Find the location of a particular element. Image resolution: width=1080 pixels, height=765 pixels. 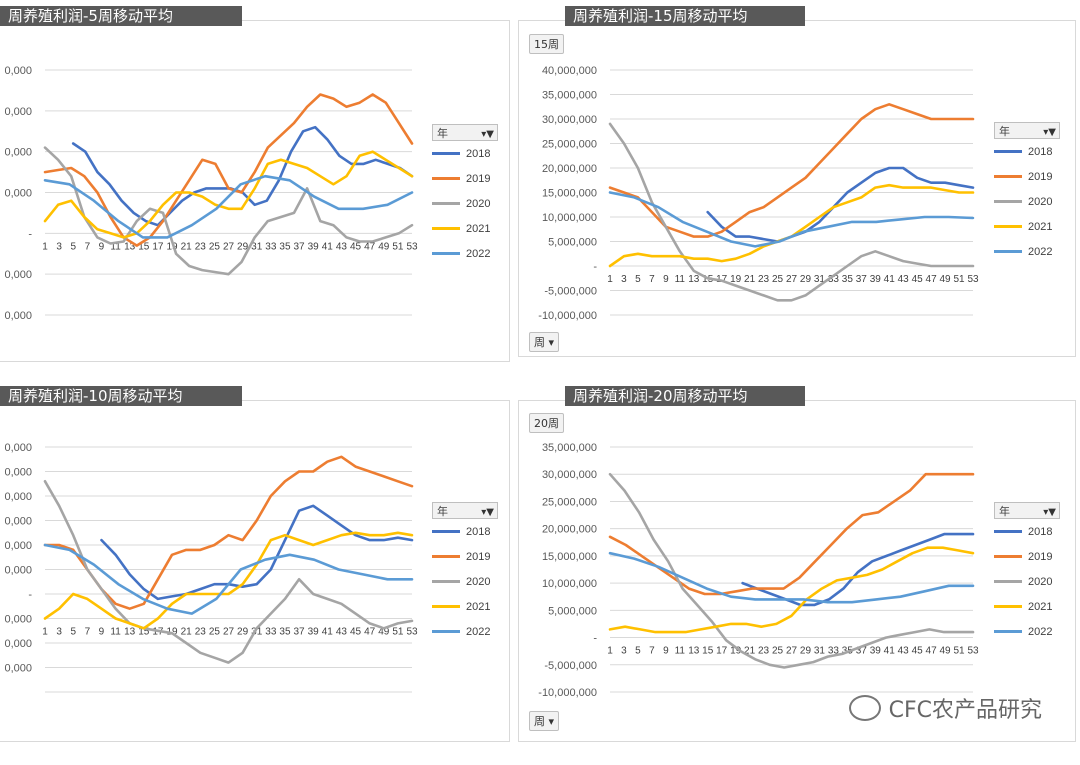

chart-title: 周养殖利润-15周移动平均 is located at coordinates (685, 16).